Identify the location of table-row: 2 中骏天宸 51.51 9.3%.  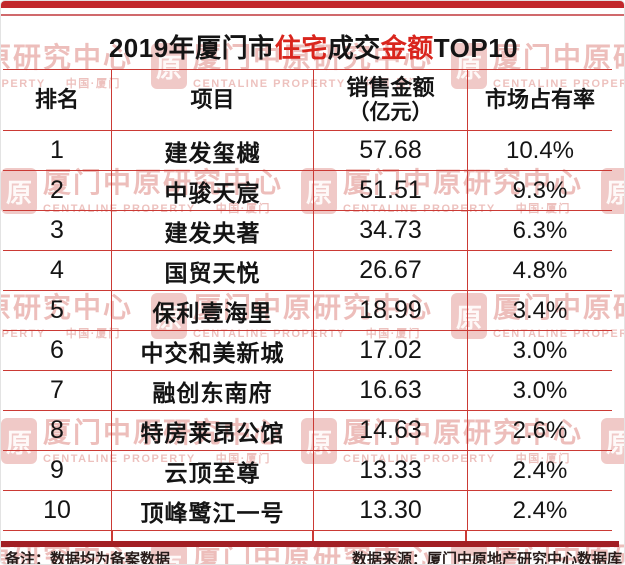
(307, 190).